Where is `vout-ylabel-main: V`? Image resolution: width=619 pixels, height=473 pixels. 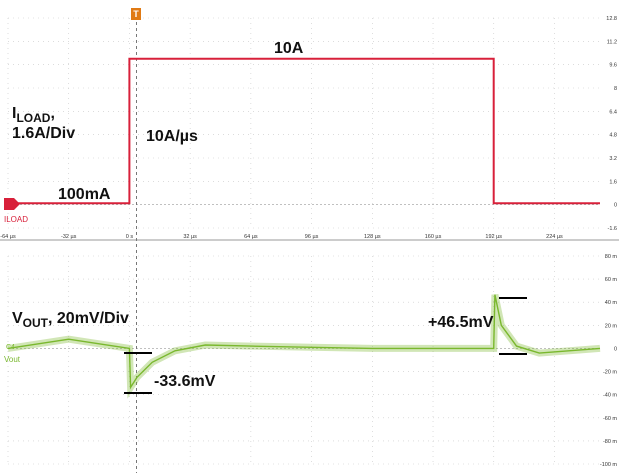 vout-ylabel-main: V is located at coordinates (17, 318).